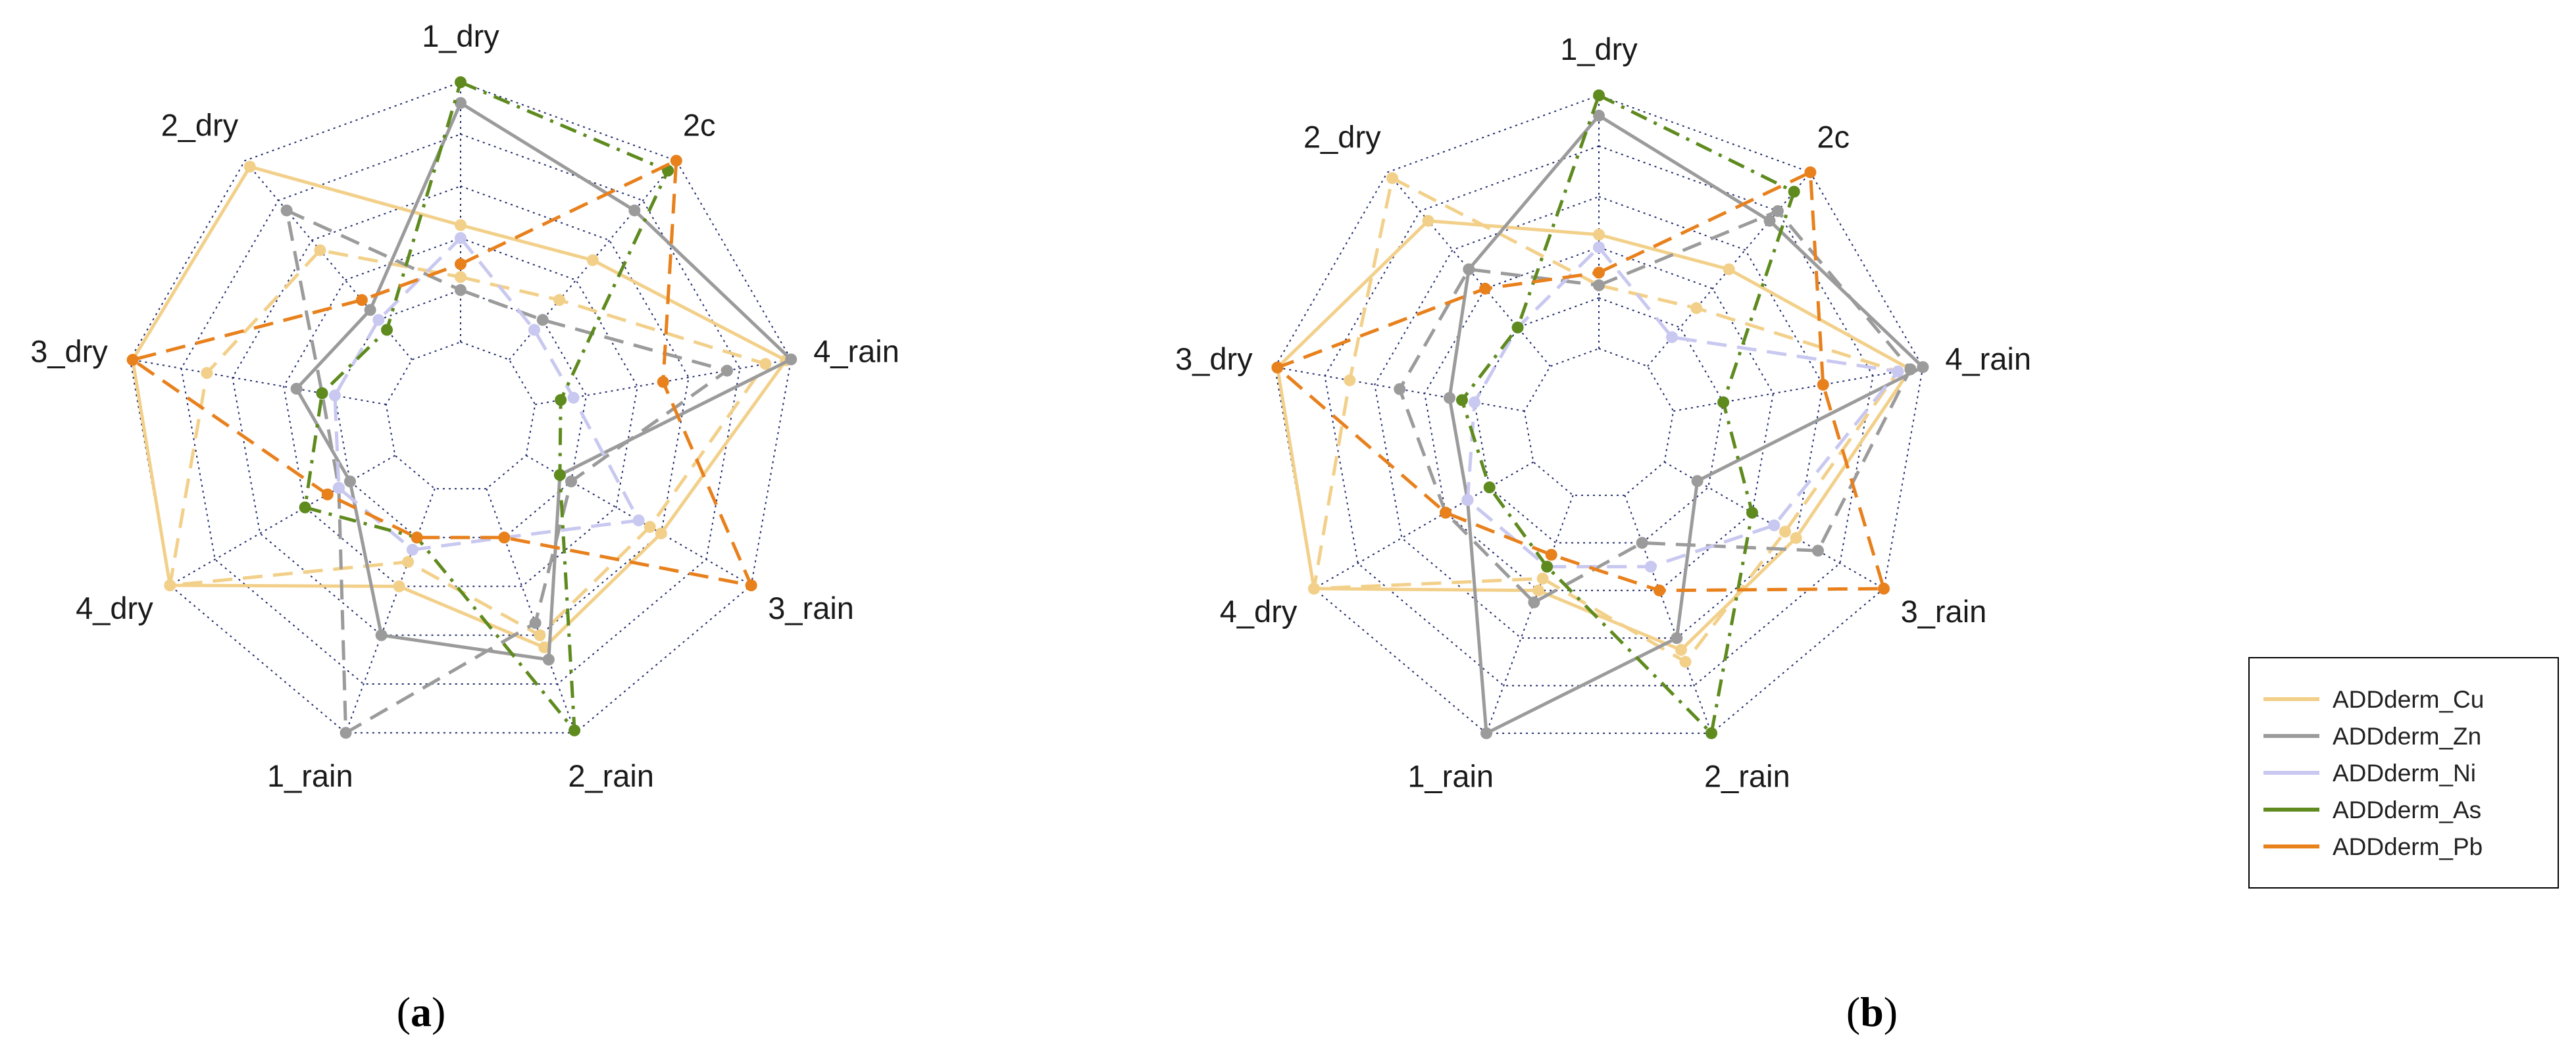  What do you see at coordinates (1944, 611) in the screenshot?
I see `axis-label-3_rain: 3_rain` at bounding box center [1944, 611].